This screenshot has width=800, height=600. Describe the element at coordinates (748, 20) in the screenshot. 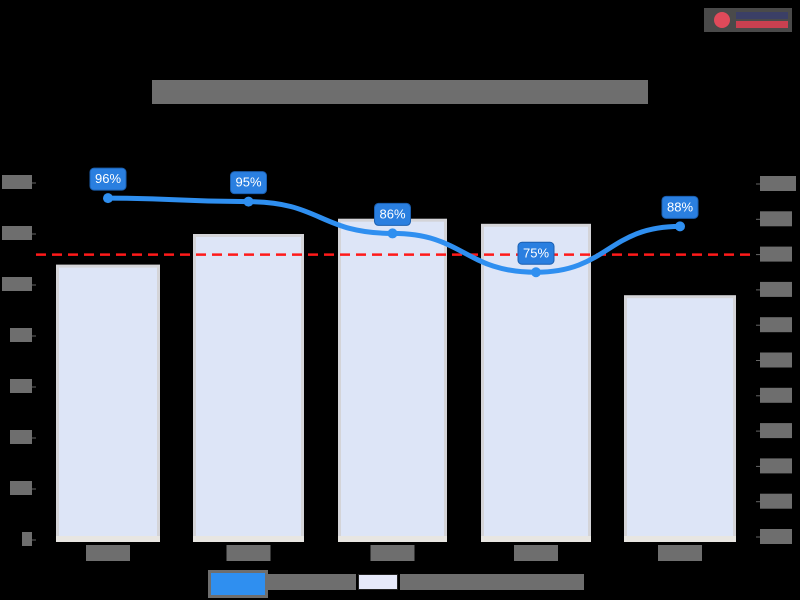

I see `brand-logo` at that location.